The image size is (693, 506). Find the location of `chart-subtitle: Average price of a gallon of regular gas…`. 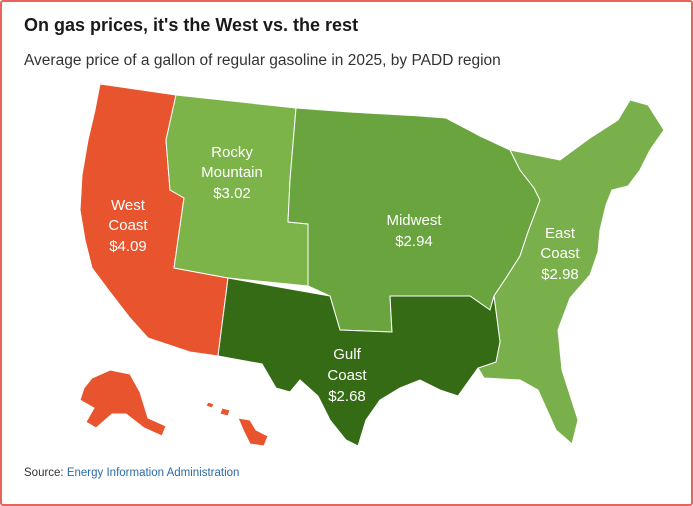

chart-subtitle: Average price of a gallon of regular gas… is located at coordinates (262, 60).